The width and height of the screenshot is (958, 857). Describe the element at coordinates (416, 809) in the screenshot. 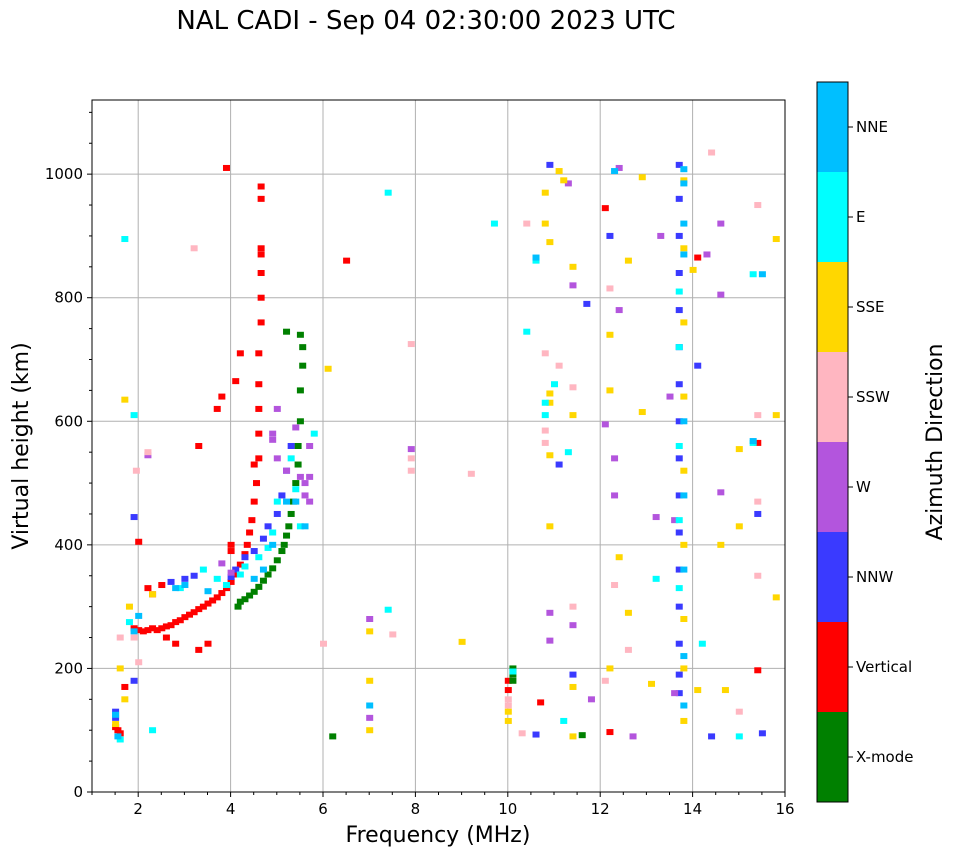

I see `x-tick-label: 8` at that location.